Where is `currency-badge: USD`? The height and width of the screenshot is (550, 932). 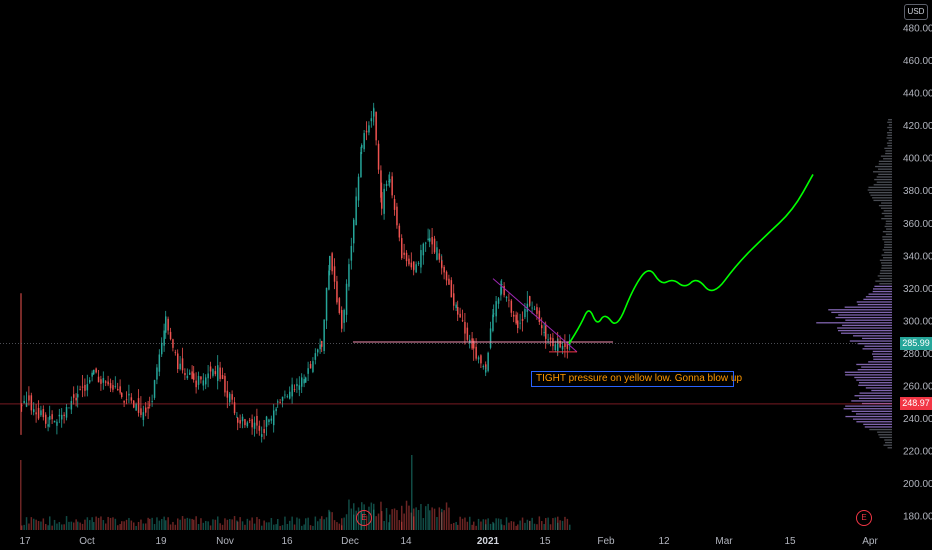 currency-badge: USD is located at coordinates (916, 12).